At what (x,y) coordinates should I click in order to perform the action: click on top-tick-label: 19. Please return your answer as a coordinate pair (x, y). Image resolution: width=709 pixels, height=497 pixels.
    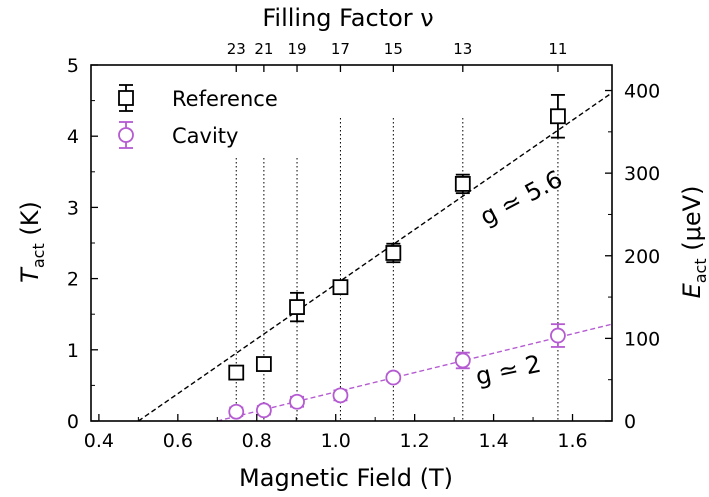
    Looking at the image, I should click on (296, 49).